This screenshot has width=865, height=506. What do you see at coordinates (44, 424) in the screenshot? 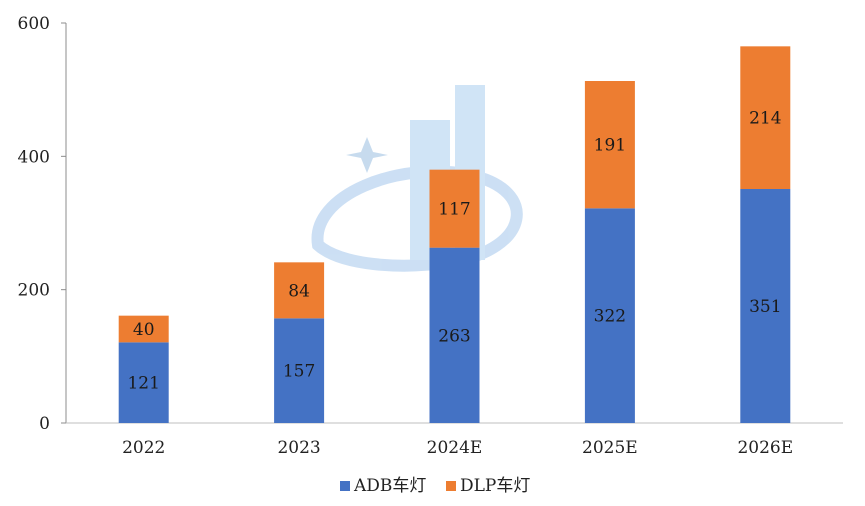
I see `y-tick-label: 0` at bounding box center [44, 424].